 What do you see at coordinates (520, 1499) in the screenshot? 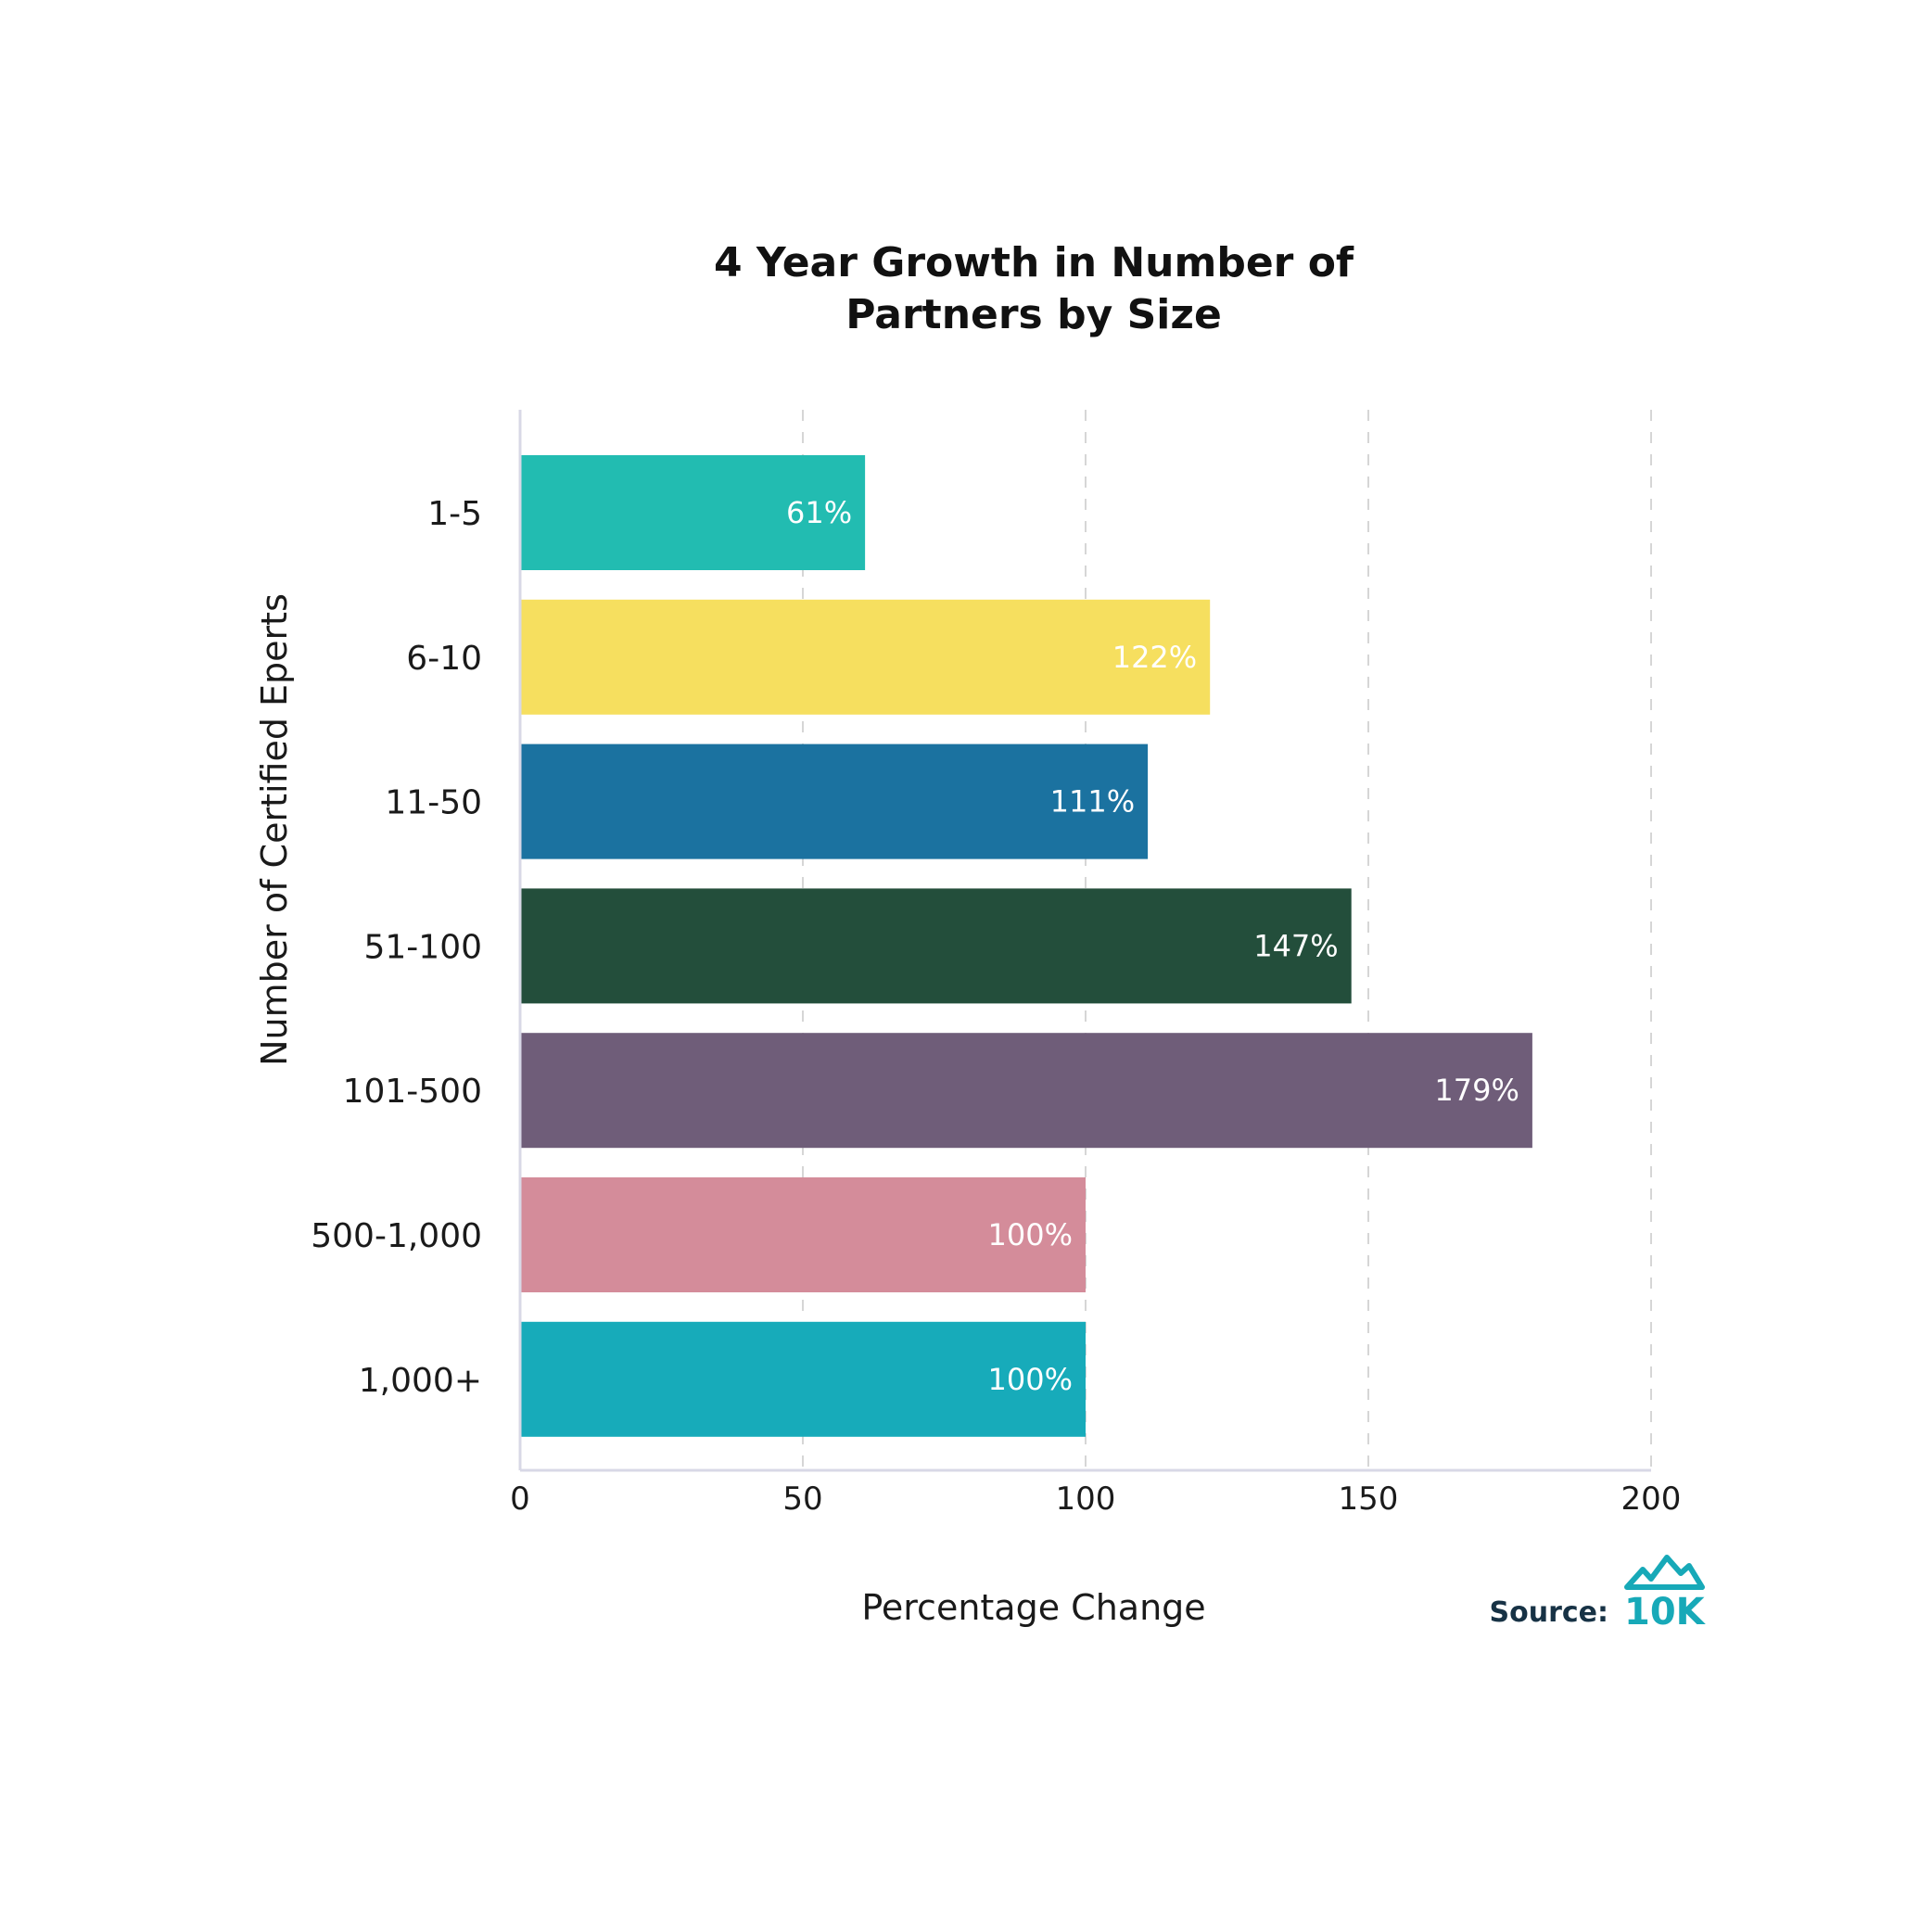
I see `x-tick-label-0: 0` at bounding box center [520, 1499].